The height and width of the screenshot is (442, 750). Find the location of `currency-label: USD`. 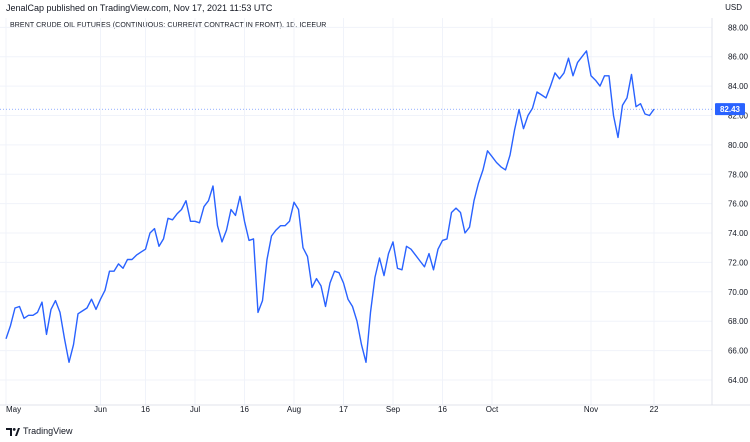

currency-label: USD is located at coordinates (733, 7).